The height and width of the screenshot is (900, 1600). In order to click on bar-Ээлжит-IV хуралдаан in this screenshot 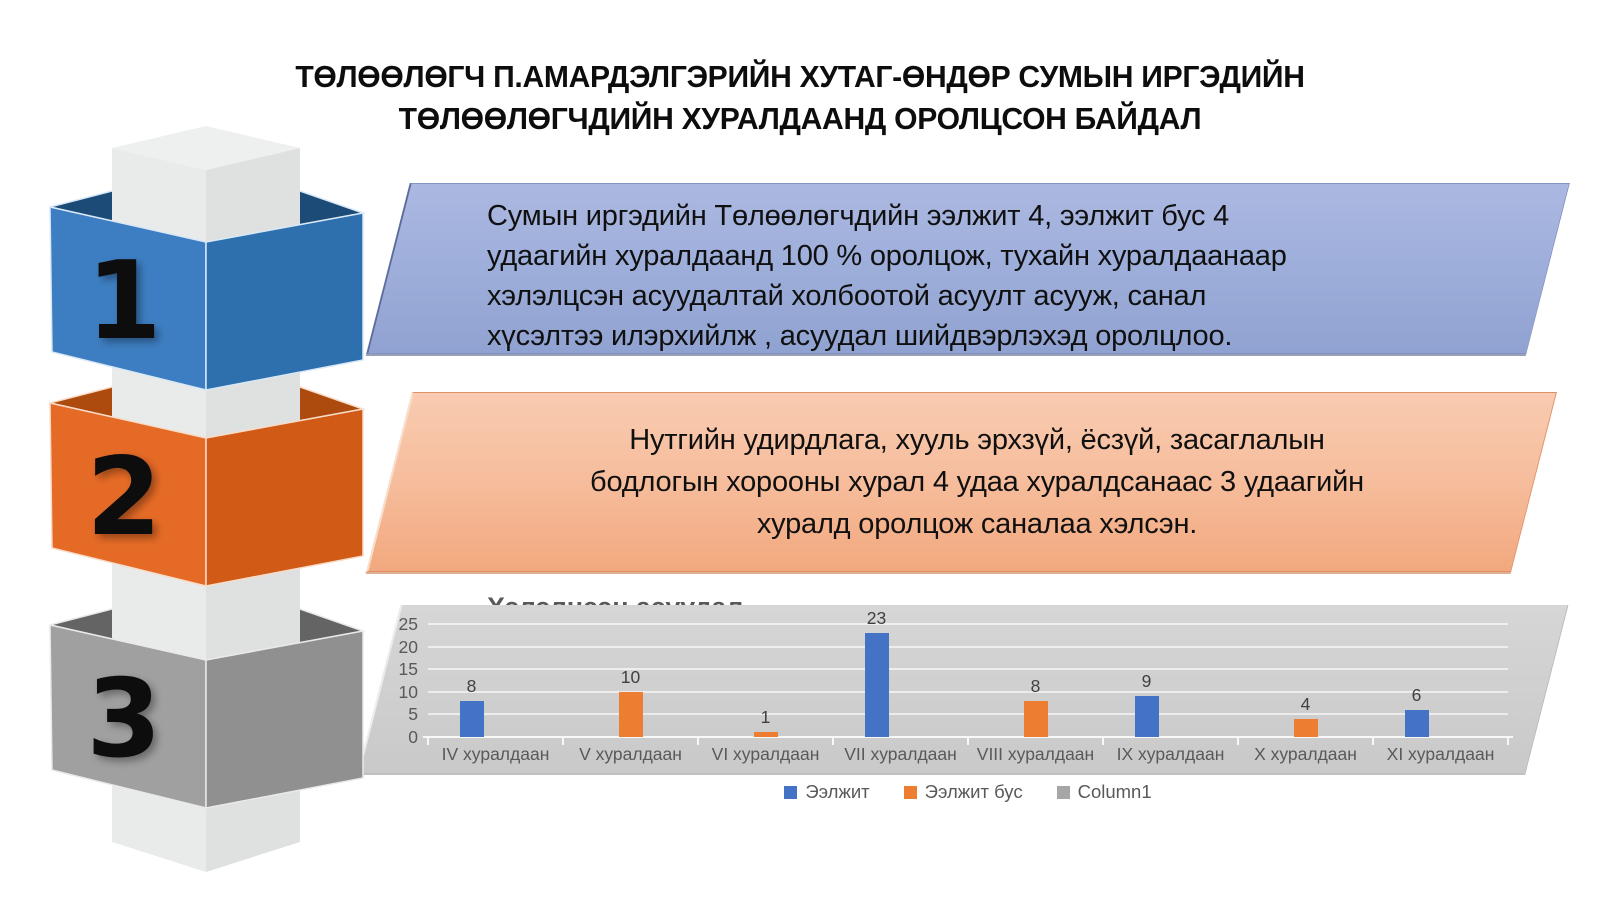, I will do `click(471, 718)`.